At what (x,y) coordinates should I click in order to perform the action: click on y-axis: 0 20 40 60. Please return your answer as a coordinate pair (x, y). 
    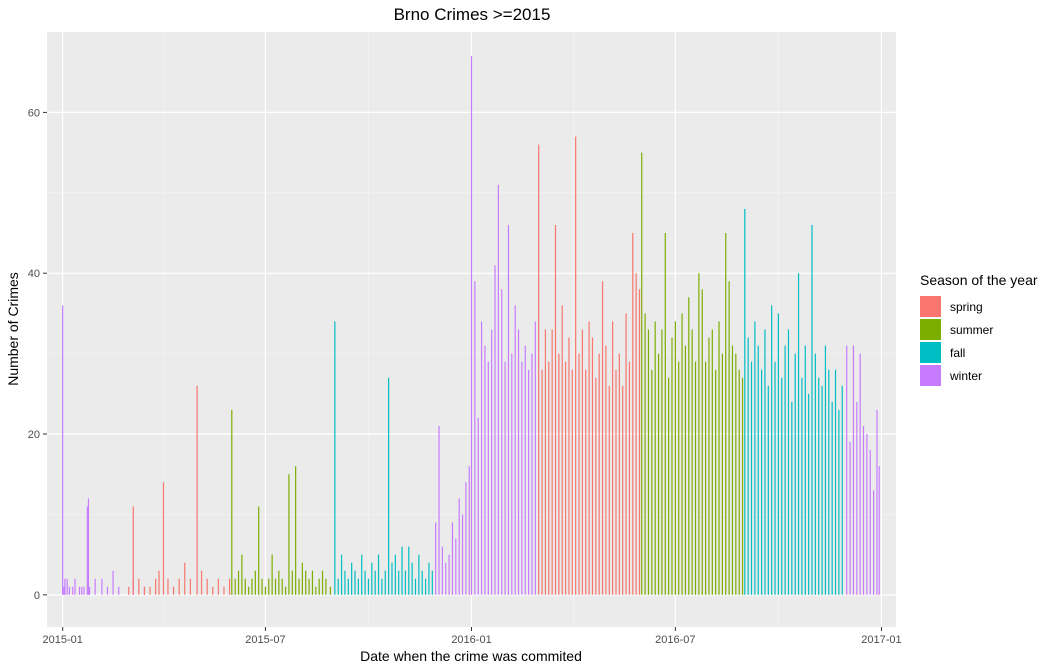
    Looking at the image, I should click on (37, 354).